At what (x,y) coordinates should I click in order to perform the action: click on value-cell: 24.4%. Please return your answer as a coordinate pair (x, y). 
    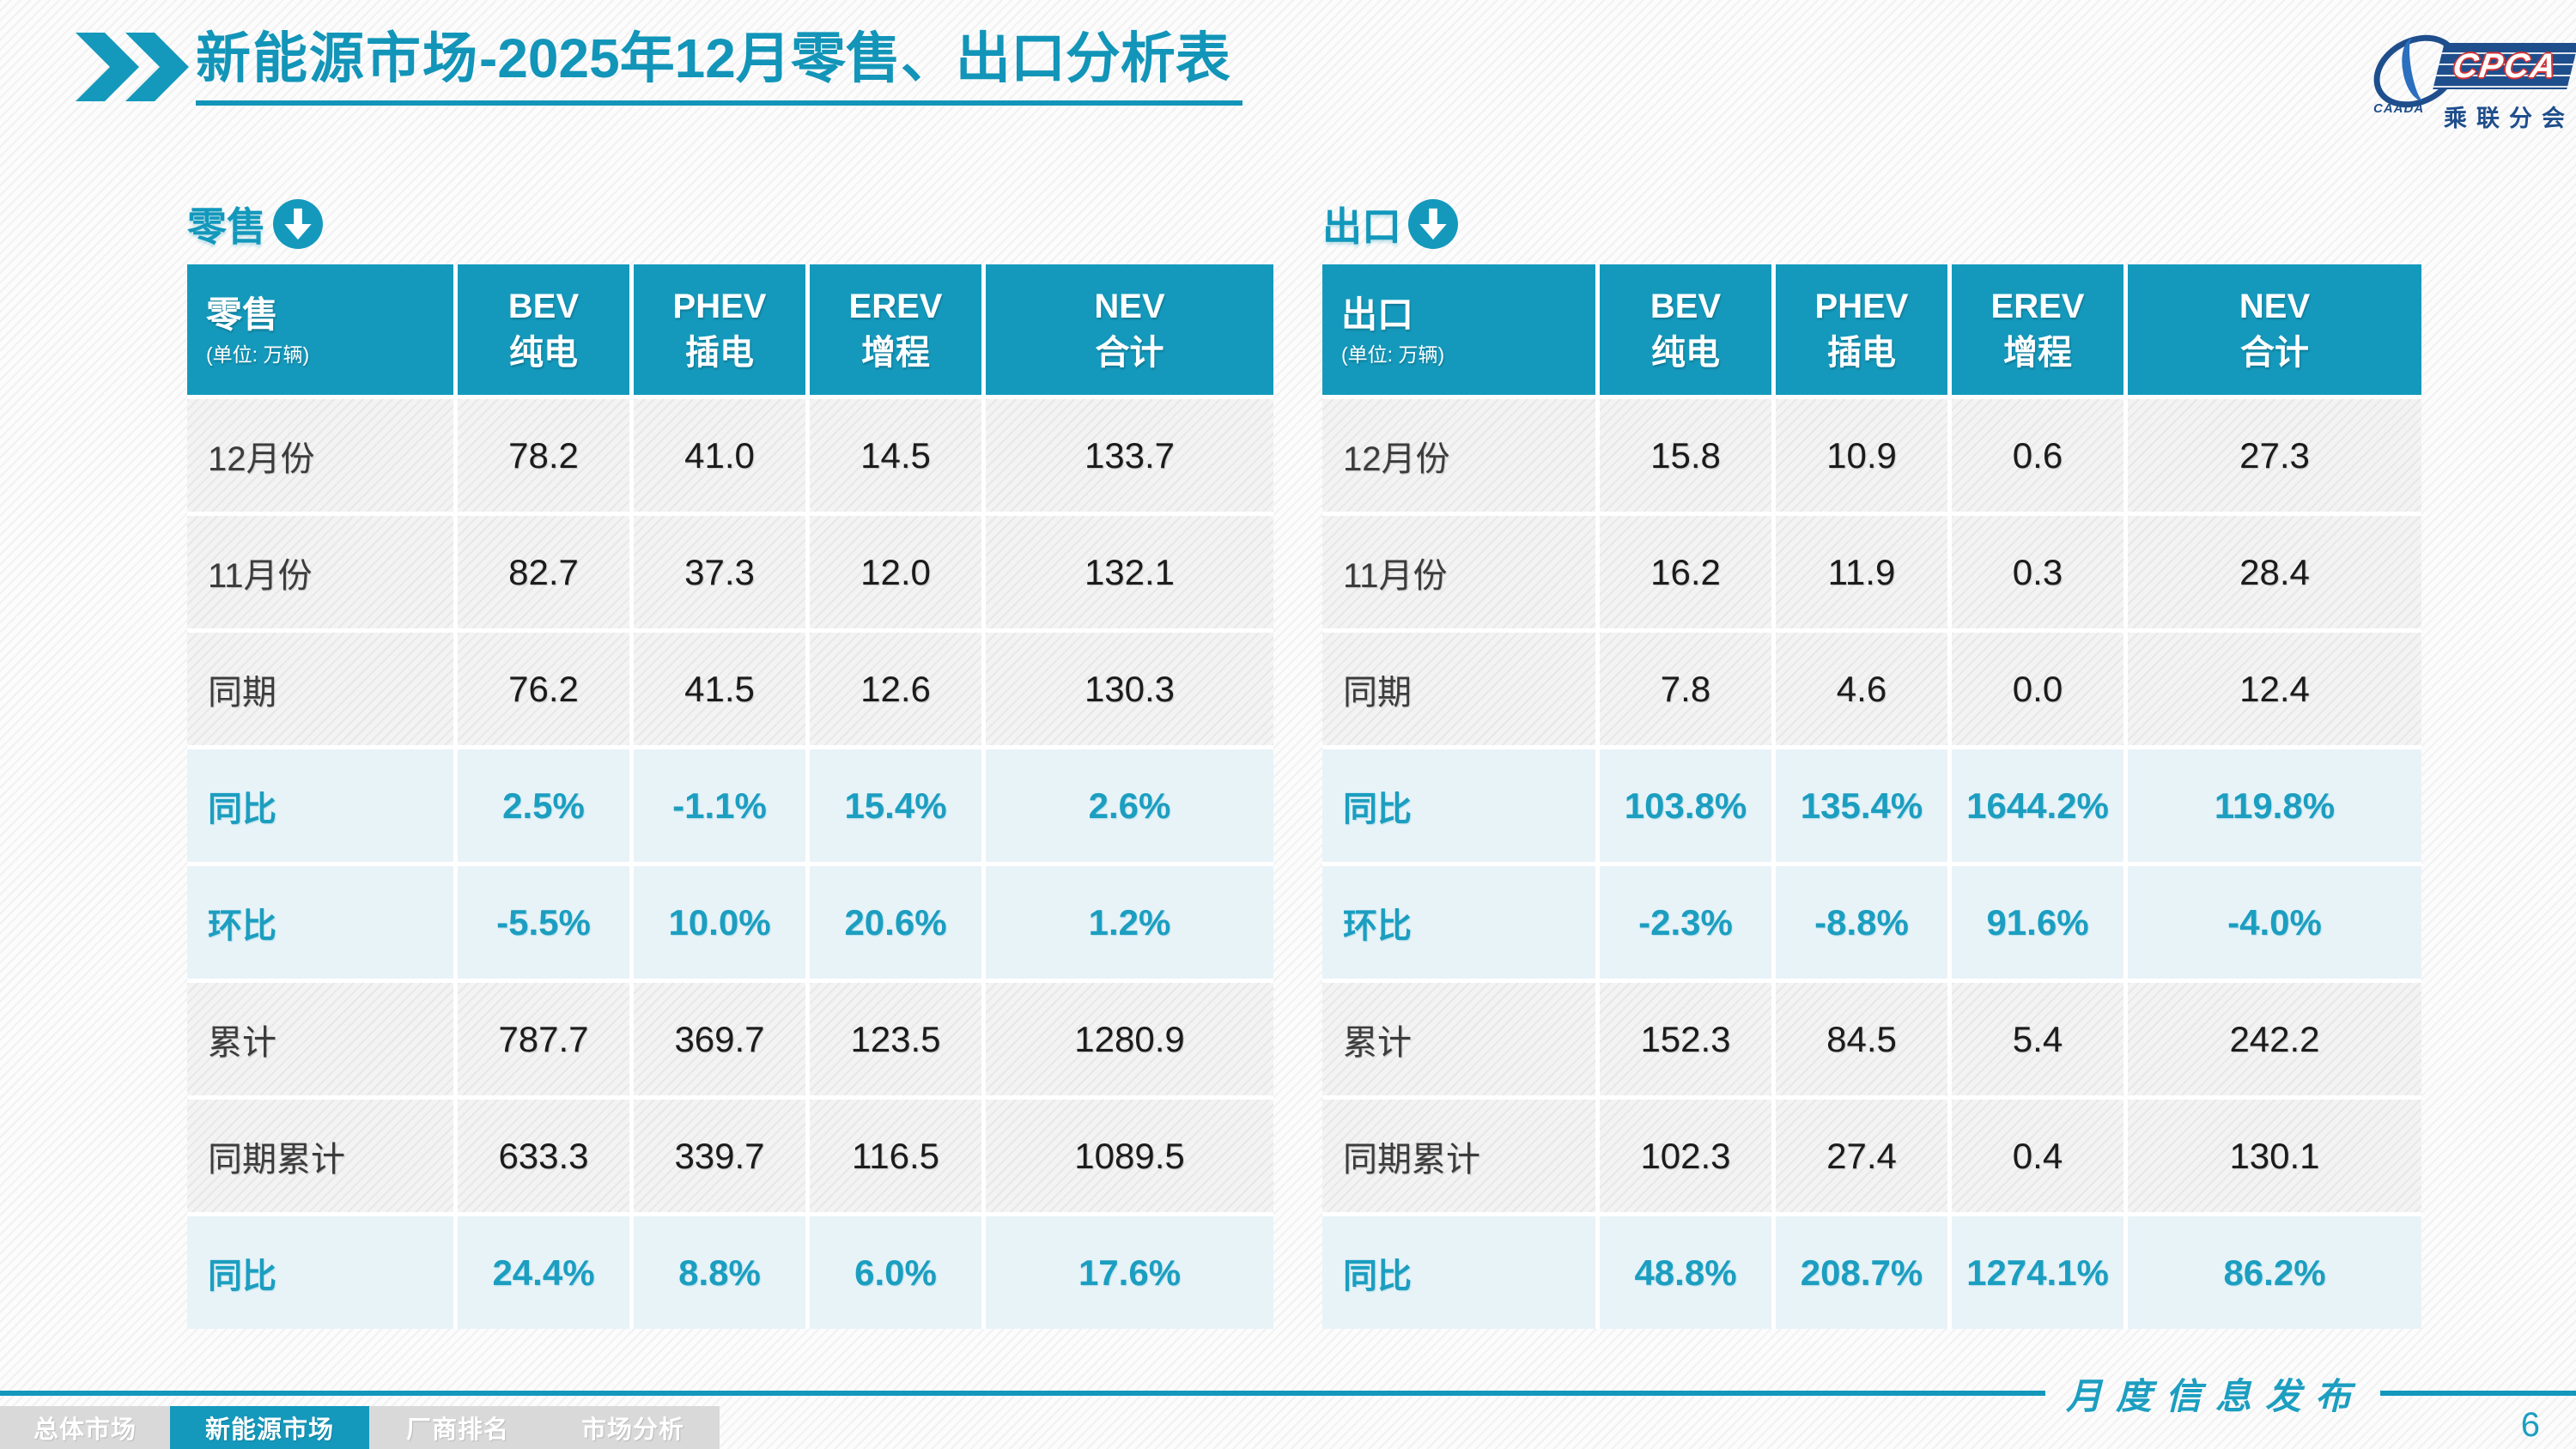
    Looking at the image, I should click on (543, 1272).